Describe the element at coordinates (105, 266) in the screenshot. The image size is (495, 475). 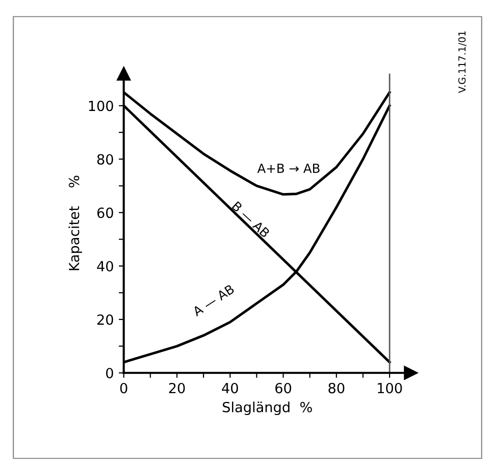
I see `y-tick-label: 40` at that location.